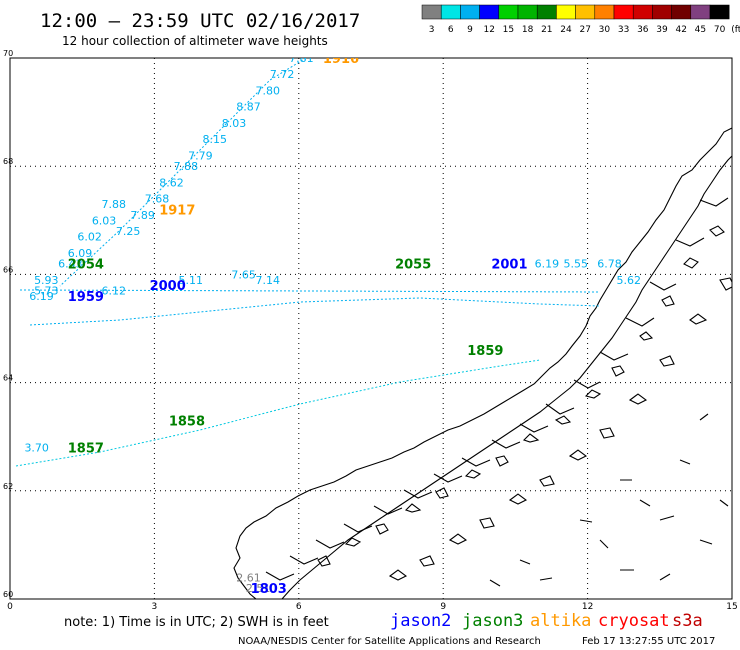 The image size is (740, 650). Describe the element at coordinates (70, 264) in the screenshot. I see `swh-value: 6.43` at that location.